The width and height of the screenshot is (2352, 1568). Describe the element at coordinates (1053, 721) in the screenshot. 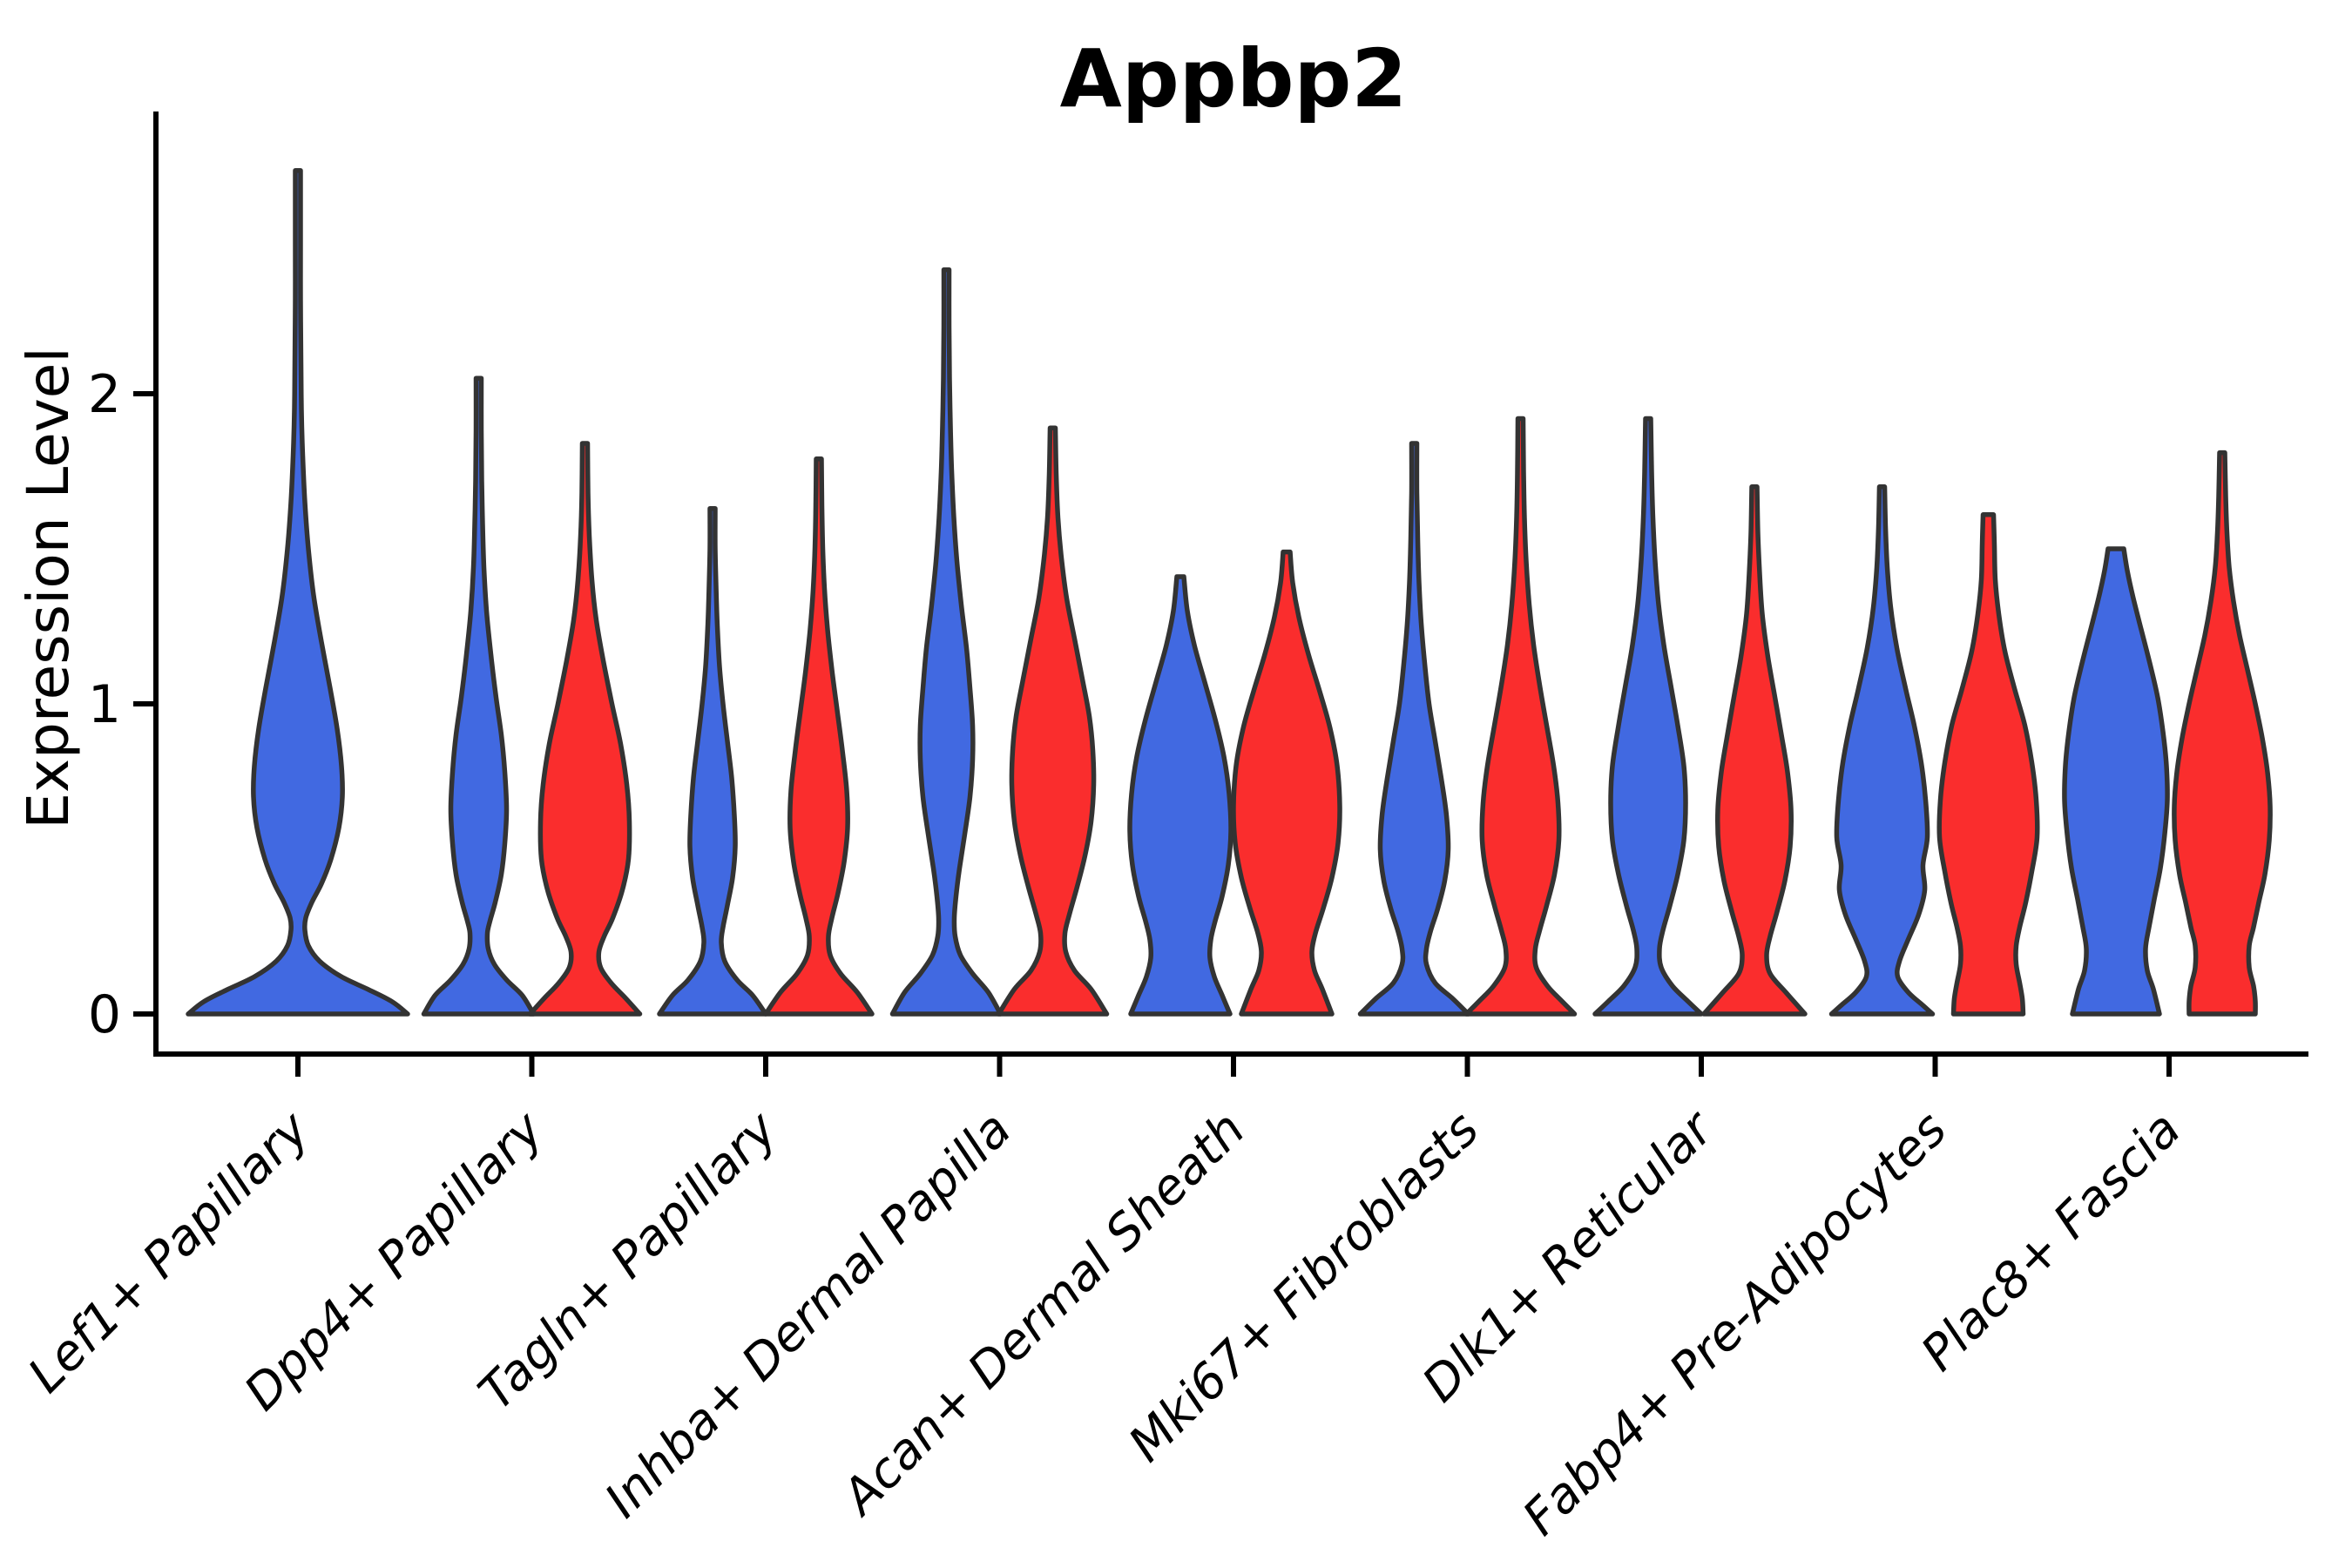

I see `violin-inhba-dermal-papilla-red` at that location.